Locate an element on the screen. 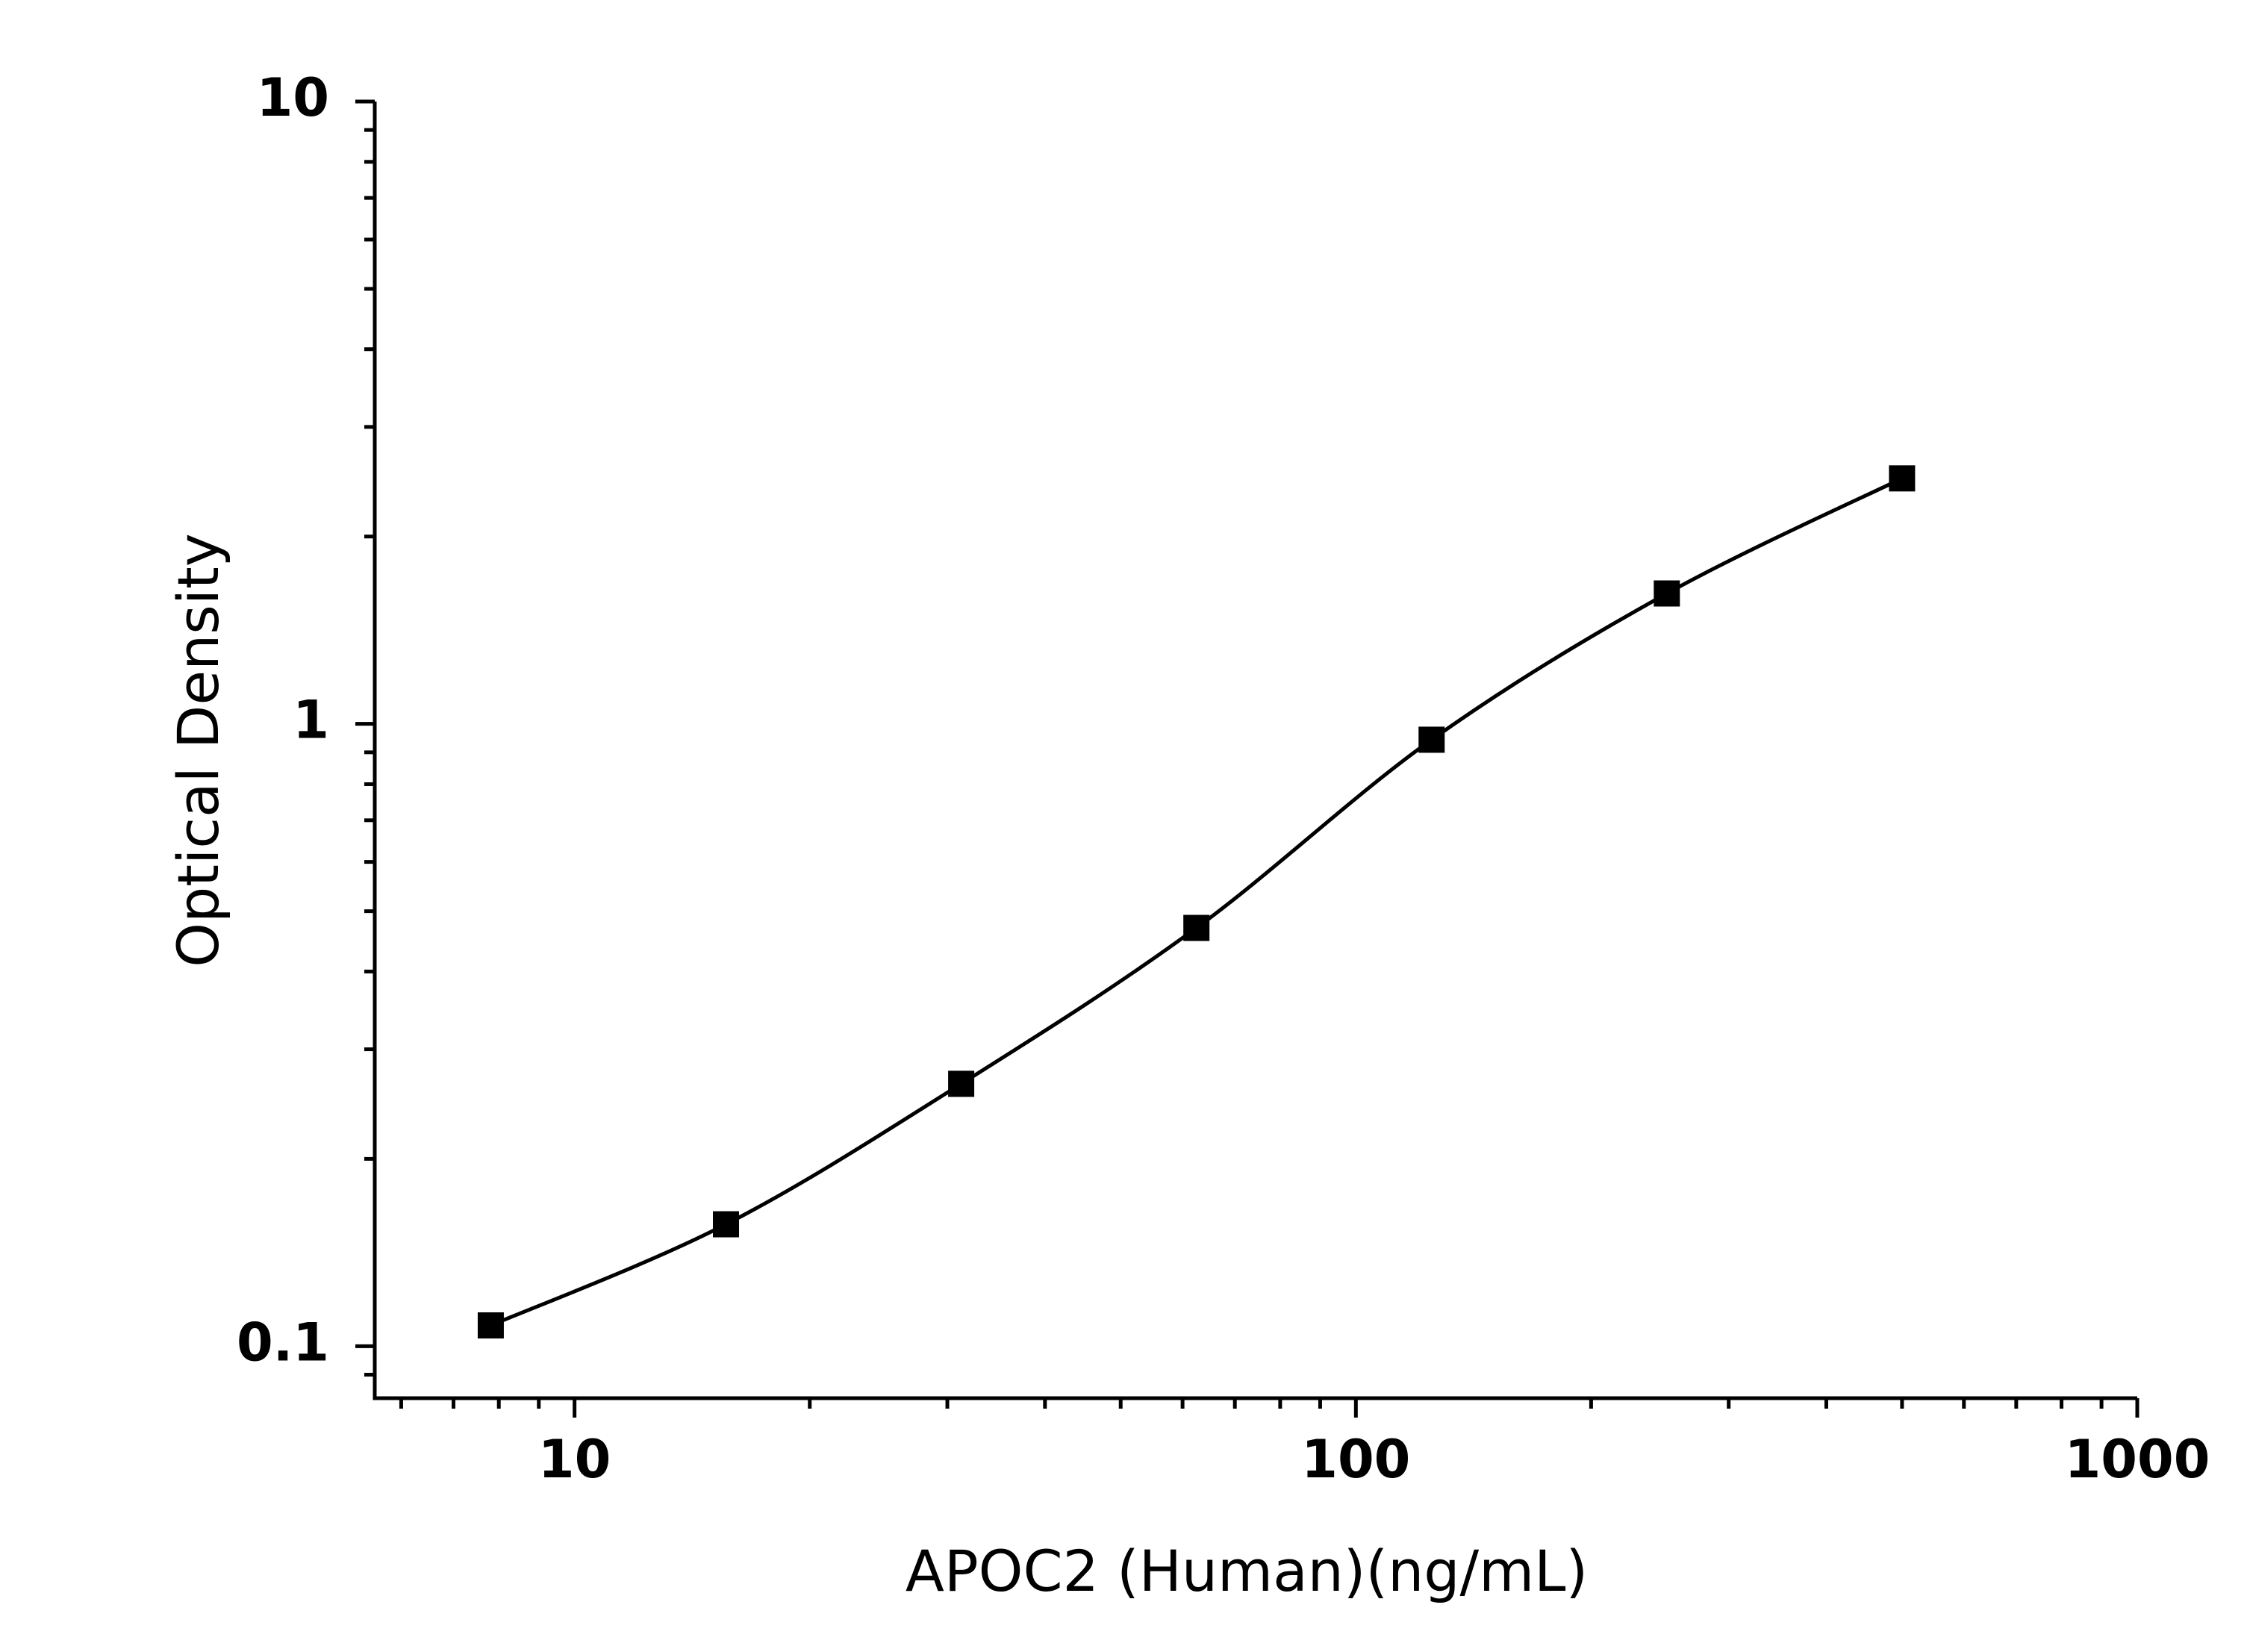 This screenshot has width=2244, height=1652. x-tick-label: 10 is located at coordinates (574, 1460).